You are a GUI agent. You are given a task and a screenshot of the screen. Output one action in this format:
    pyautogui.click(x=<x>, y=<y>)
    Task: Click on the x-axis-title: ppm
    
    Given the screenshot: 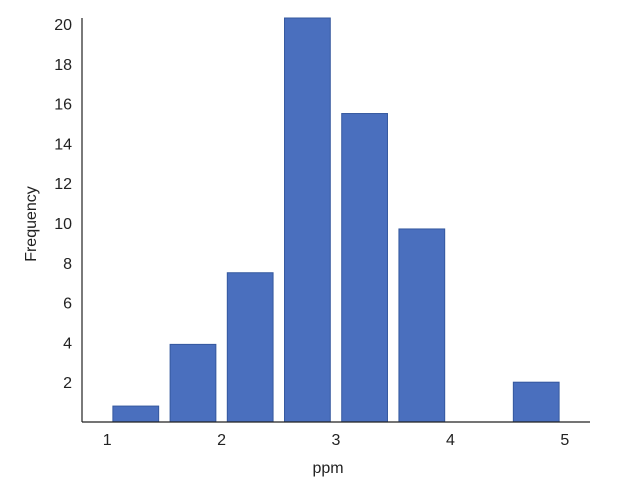 What is the action you would take?
    pyautogui.click(x=327, y=468)
    